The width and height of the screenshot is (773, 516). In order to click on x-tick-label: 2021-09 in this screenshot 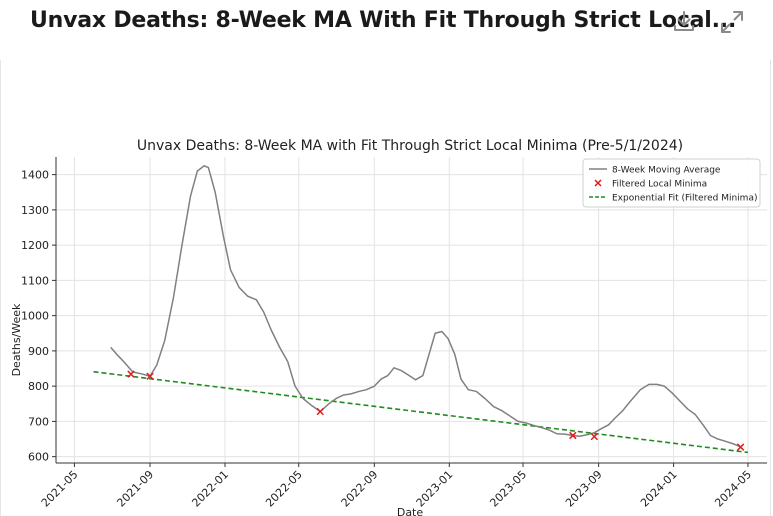, I will do `click(135, 489)`.